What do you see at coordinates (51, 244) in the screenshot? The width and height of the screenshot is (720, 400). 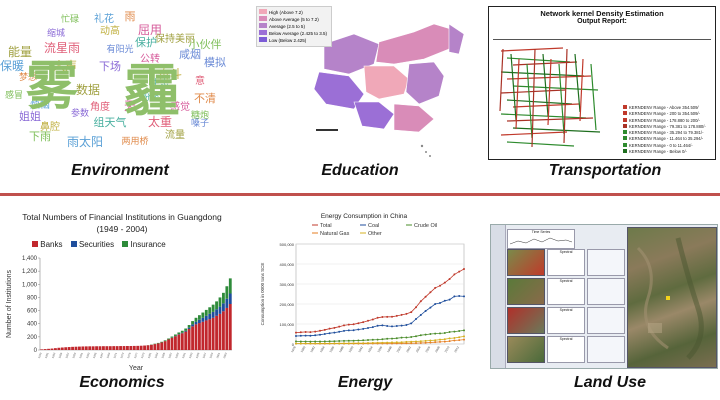 I see `legend-banks: Banks` at bounding box center [51, 244].